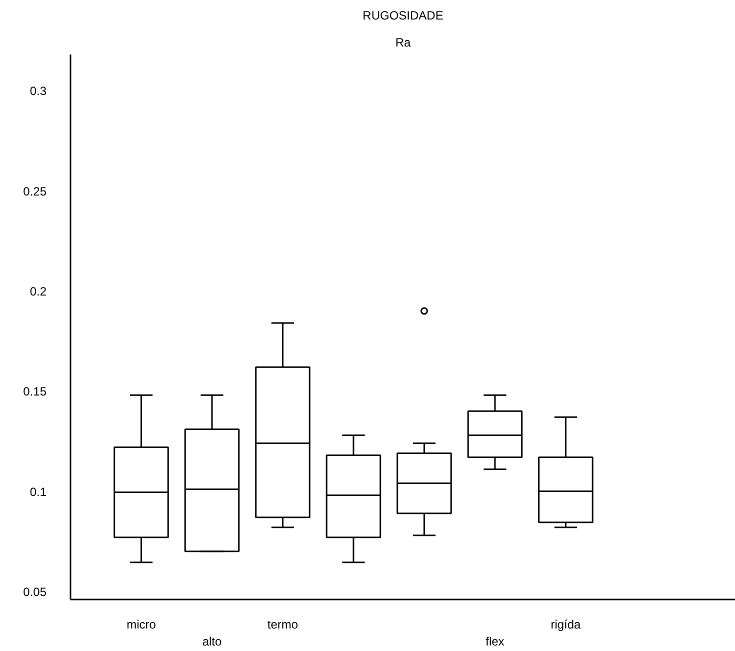 This screenshot has height=651, width=735. I want to click on chart-subtitle: Ra, so click(403, 43).